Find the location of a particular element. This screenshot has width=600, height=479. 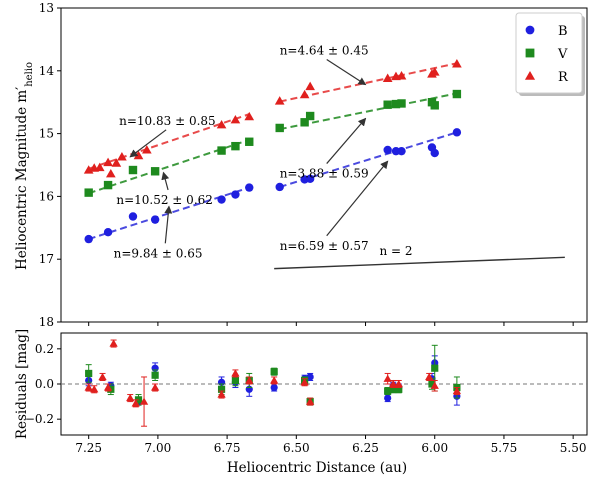

bottom-xtick-label: 6.00 is located at coordinates (434, 448).